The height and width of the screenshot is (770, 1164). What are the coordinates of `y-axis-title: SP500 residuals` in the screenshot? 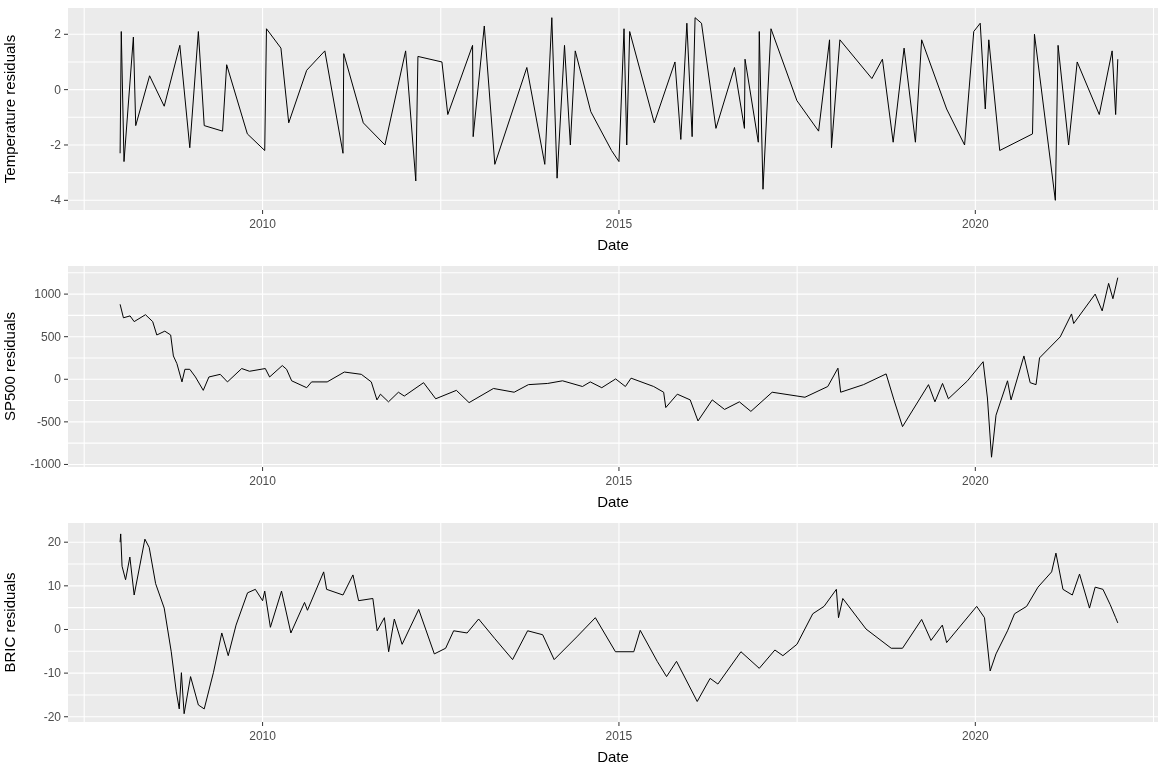 It's located at (10, 366).